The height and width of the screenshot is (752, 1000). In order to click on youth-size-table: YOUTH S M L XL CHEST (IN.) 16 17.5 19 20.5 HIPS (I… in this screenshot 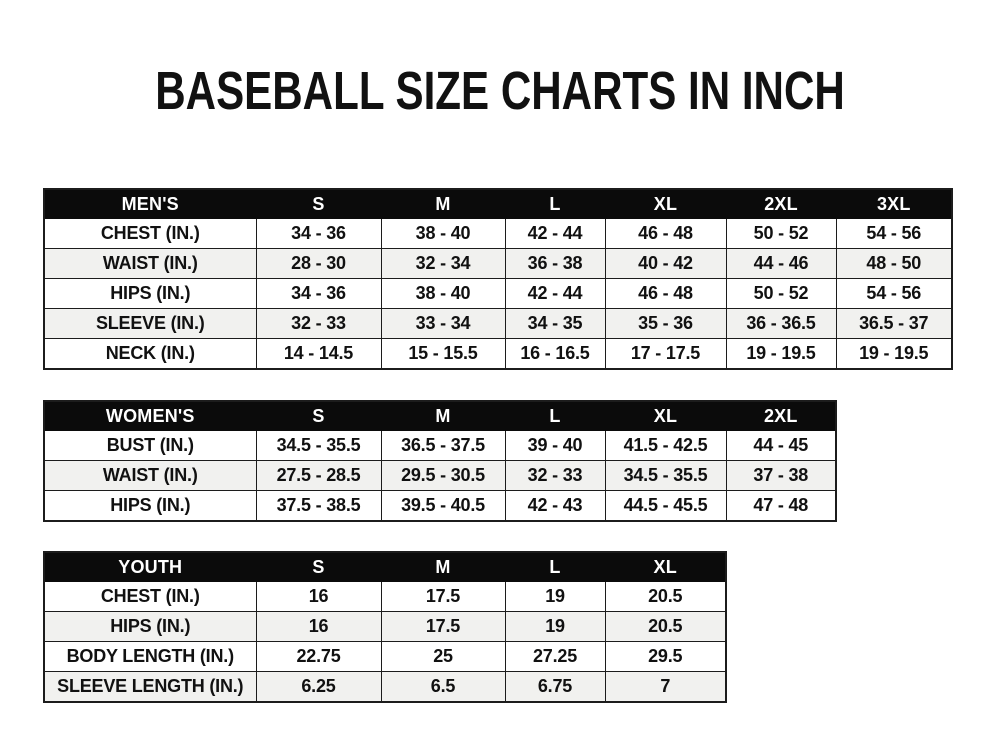, I will do `click(385, 627)`.